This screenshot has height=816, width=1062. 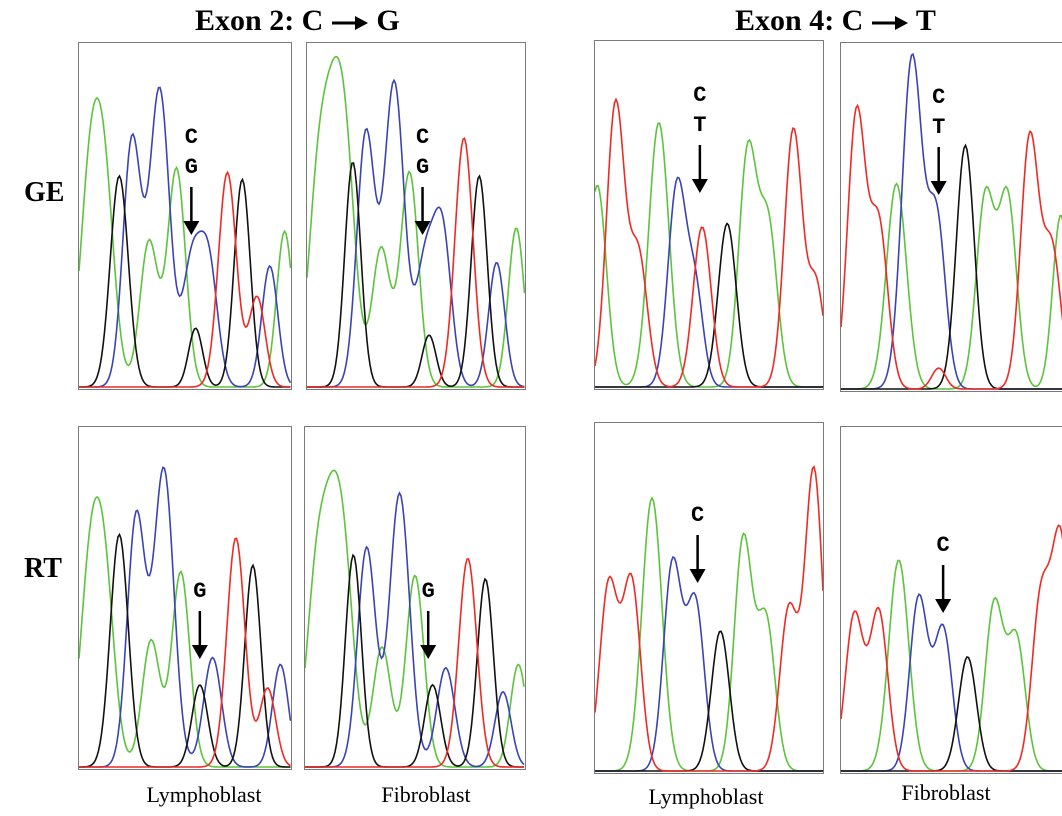 I want to click on title-exon2: Exon 2: C G, so click(x=297, y=21).